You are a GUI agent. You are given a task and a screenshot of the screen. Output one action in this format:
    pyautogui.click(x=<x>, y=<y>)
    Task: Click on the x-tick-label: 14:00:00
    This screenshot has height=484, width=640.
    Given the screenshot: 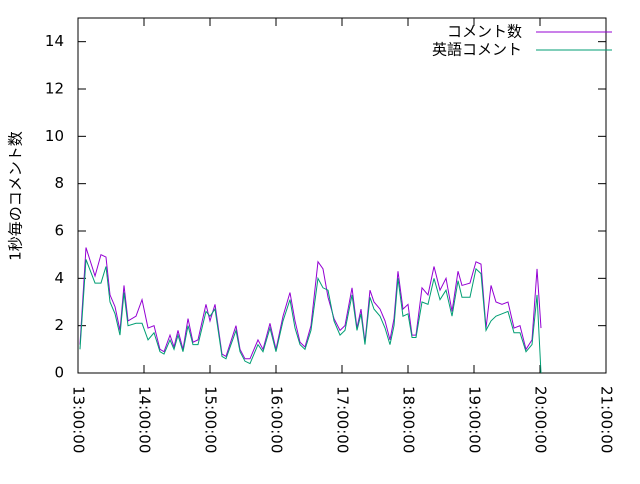 What is the action you would take?
    pyautogui.click(x=145, y=419)
    